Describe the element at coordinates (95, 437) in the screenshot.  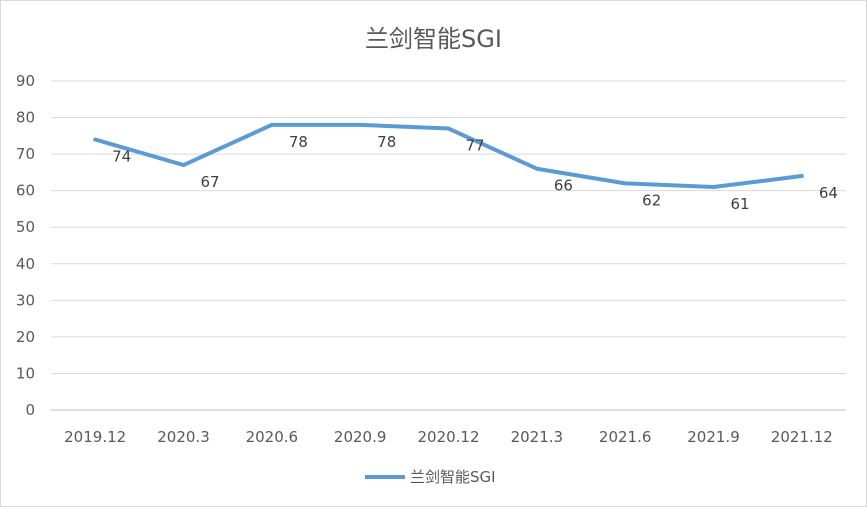
I see `x-tick-label: 2019.12` at that location.